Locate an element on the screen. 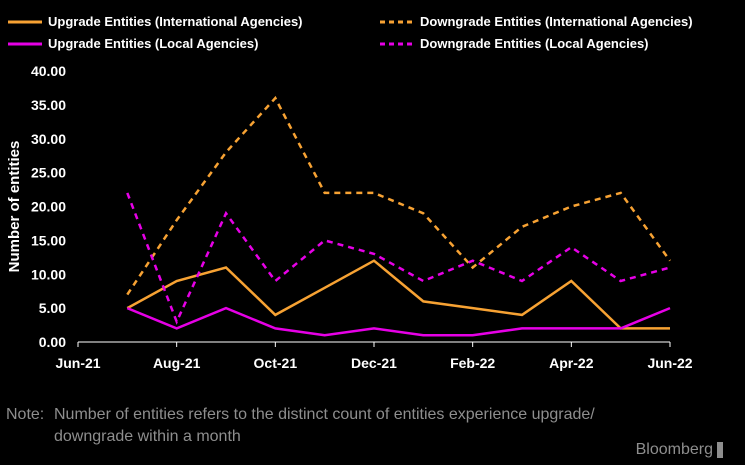  y-tick-label: 30.00 is located at coordinates (48, 139).